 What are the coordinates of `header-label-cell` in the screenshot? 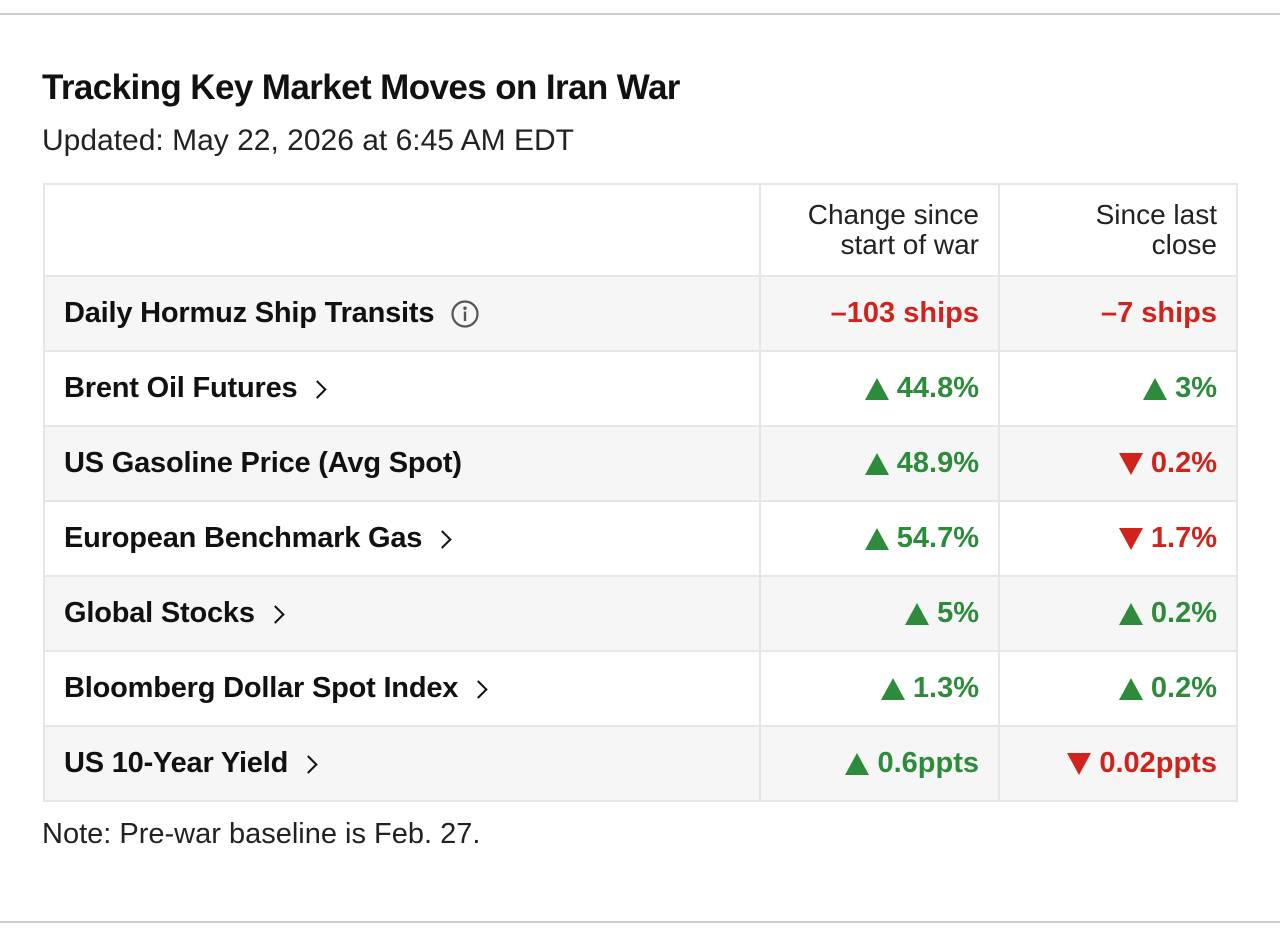 It's located at (402, 230).